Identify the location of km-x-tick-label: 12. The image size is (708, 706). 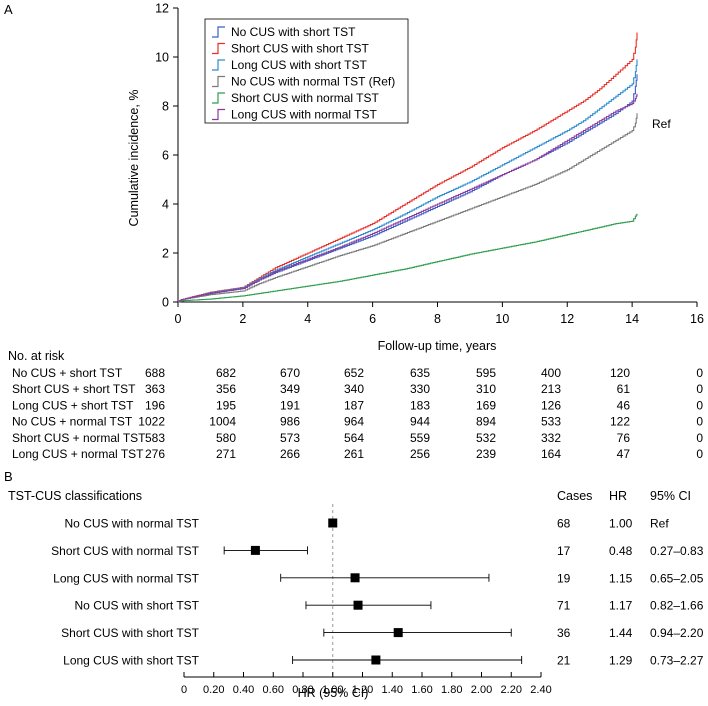
(567, 319).